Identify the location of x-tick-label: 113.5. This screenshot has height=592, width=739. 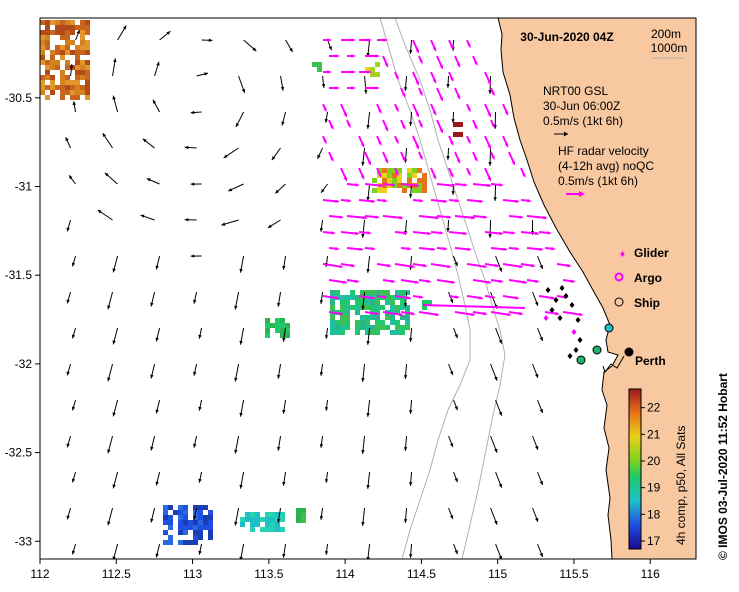
(268, 574).